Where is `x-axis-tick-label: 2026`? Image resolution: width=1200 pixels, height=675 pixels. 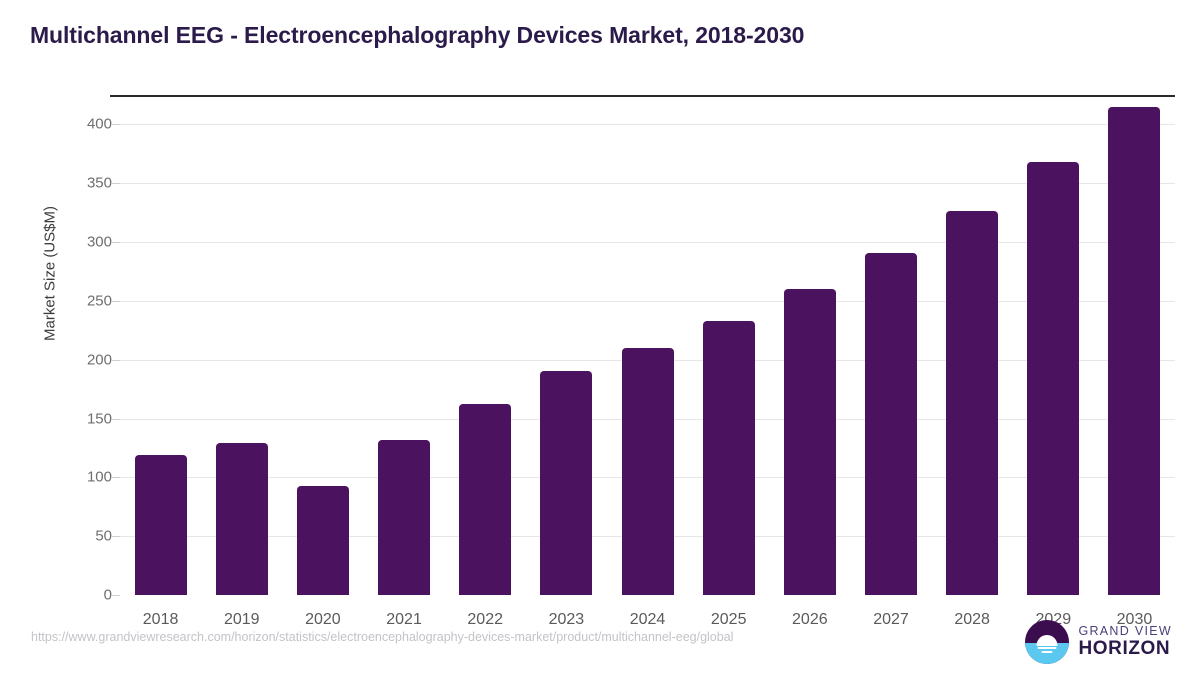
x-axis-tick-label: 2026 is located at coordinates (810, 619).